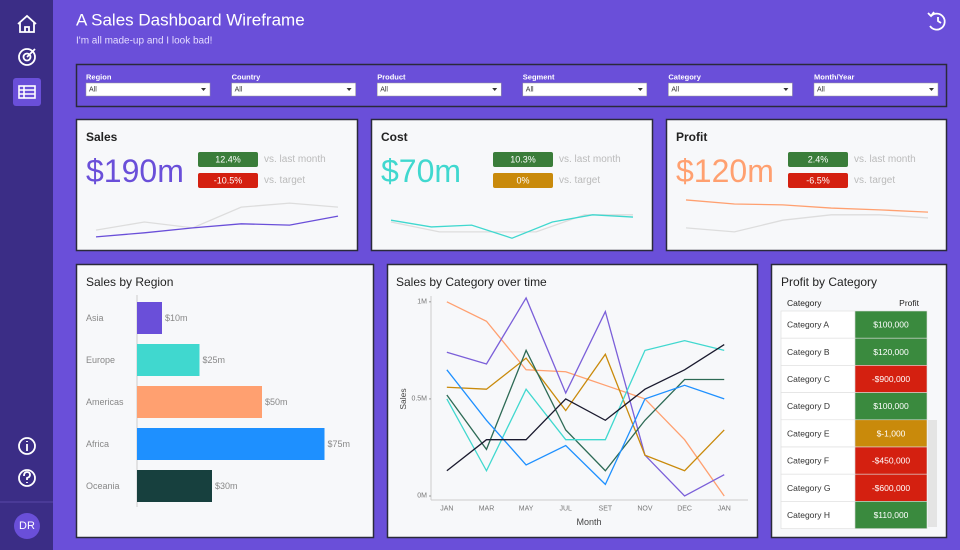  What do you see at coordinates (421, 171) in the screenshot?
I see `kpi-value: $70m` at bounding box center [421, 171].